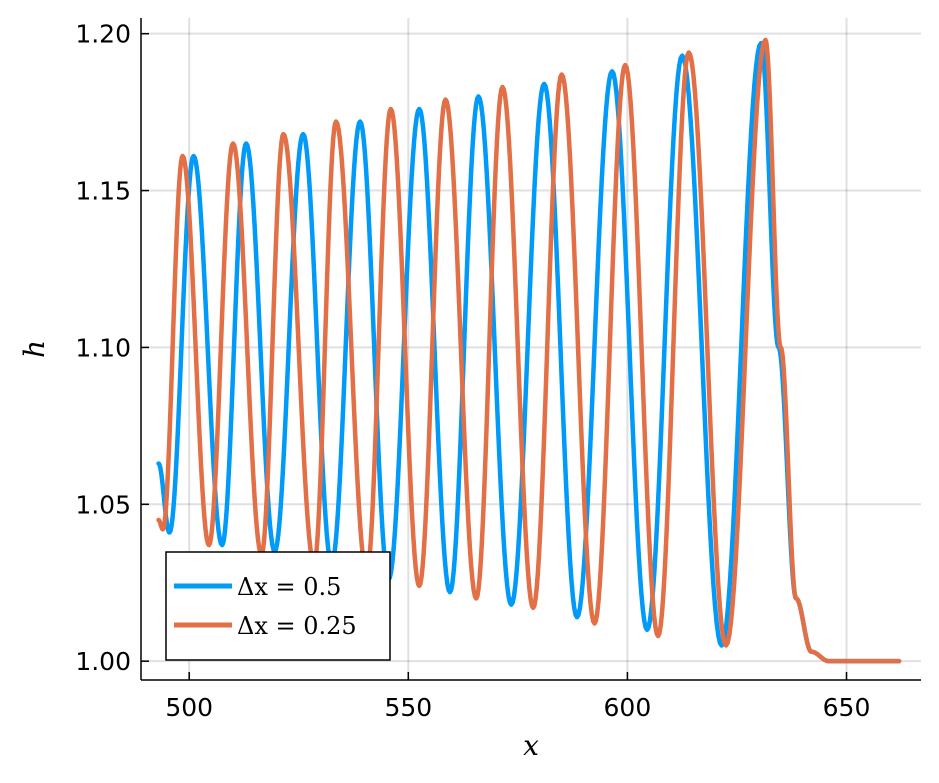 This screenshot has height=783, width=939. Describe the element at coordinates (628, 707) in the screenshot. I see `x-tick-label: 600` at that location.